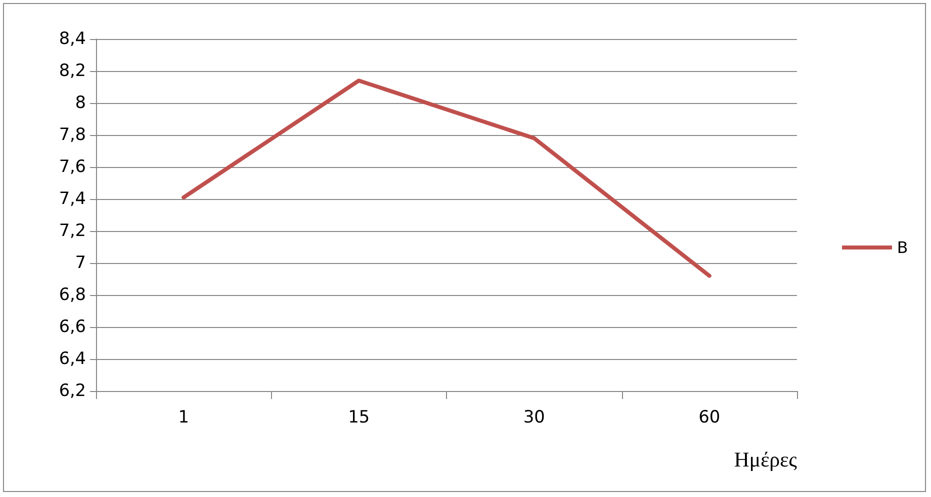 The width and height of the screenshot is (931, 497). What do you see at coordinates (80, 263) in the screenshot?
I see `y-tick-label: 7` at bounding box center [80, 263].